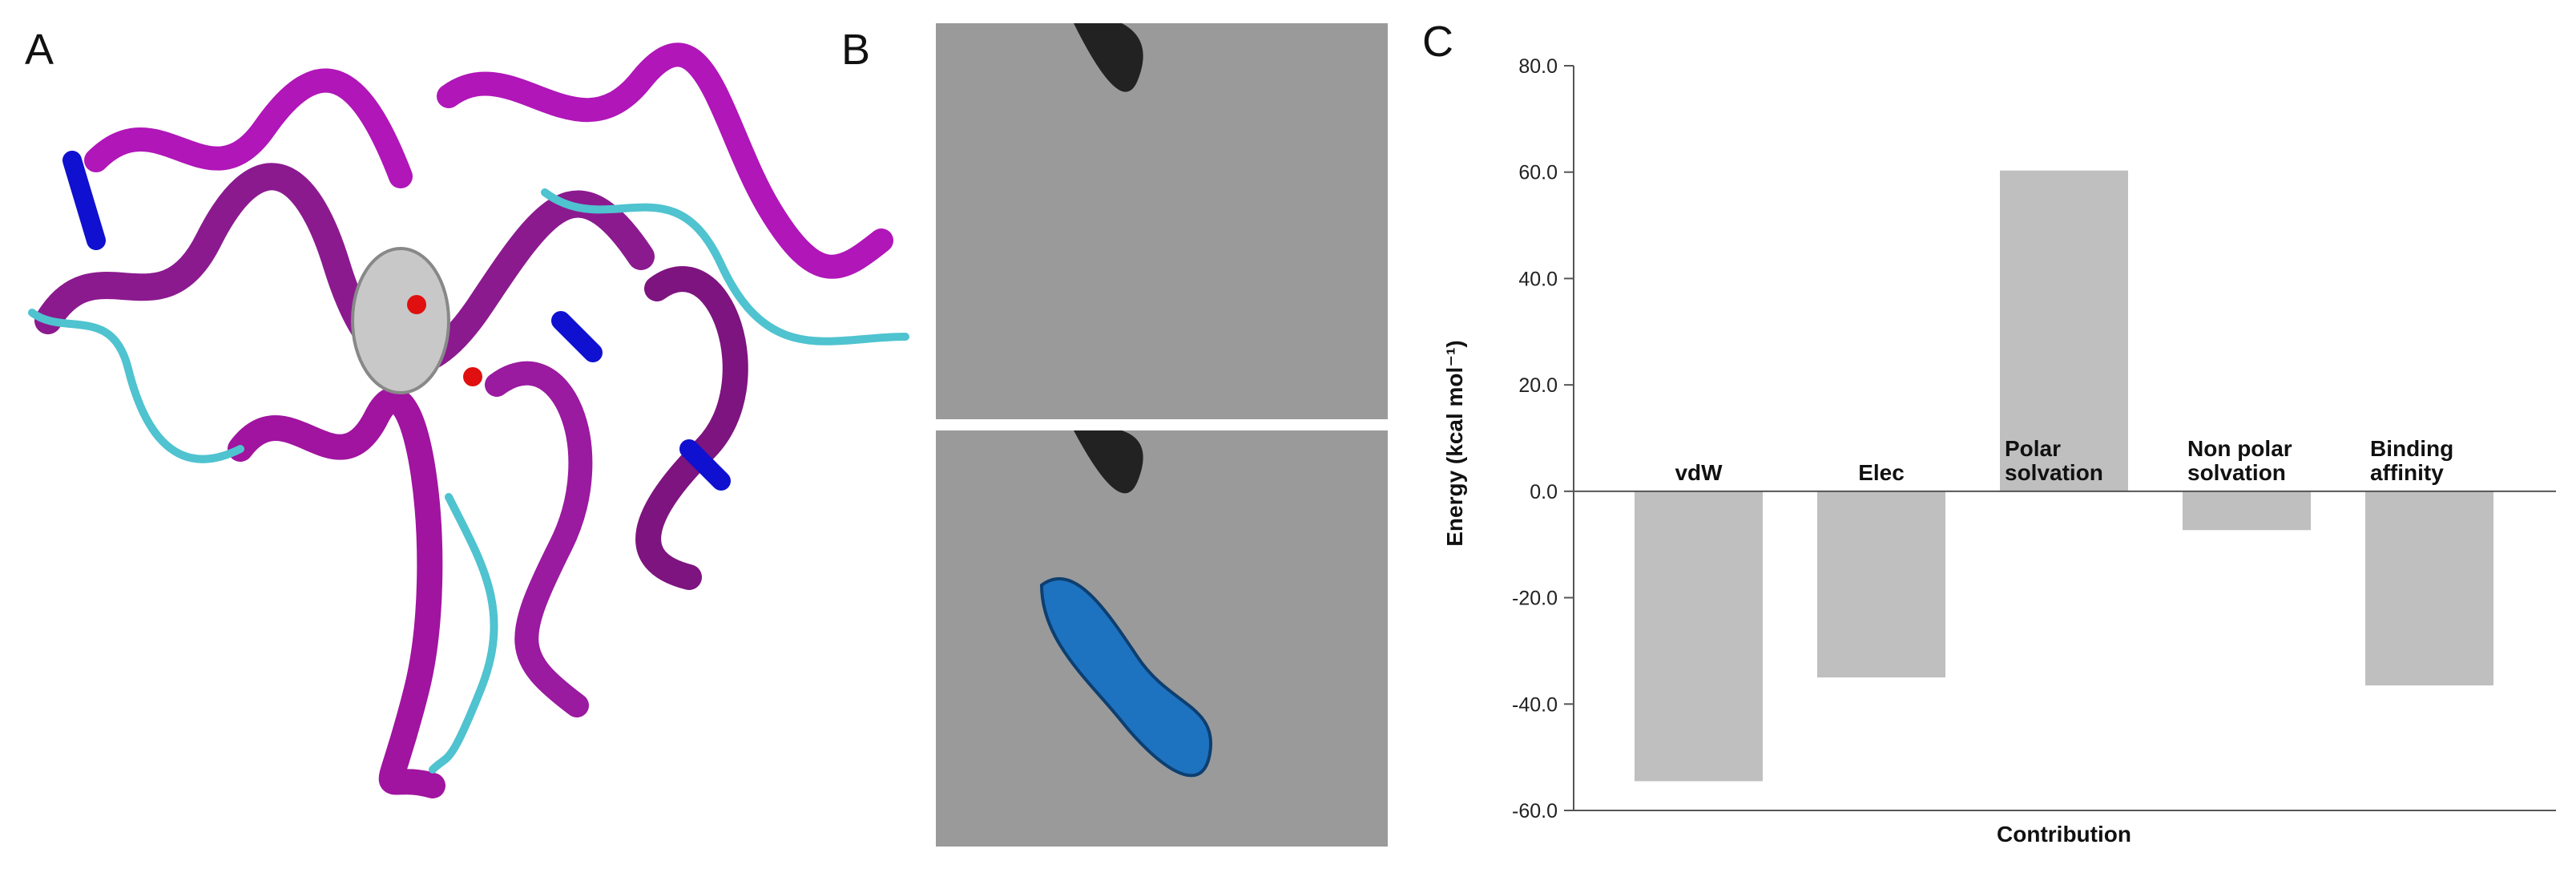 Image resolution: width=2576 pixels, height=885 pixels. Describe the element at coordinates (855, 50) in the screenshot. I see `panel-label: B` at that location.